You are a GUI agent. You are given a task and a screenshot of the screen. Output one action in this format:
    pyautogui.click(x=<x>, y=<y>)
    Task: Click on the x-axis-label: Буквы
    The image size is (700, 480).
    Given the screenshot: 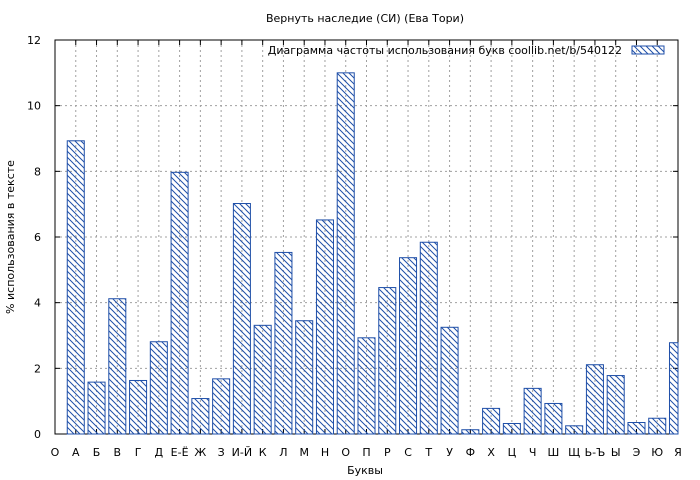 What is the action you would take?
    pyautogui.click(x=365, y=470)
    